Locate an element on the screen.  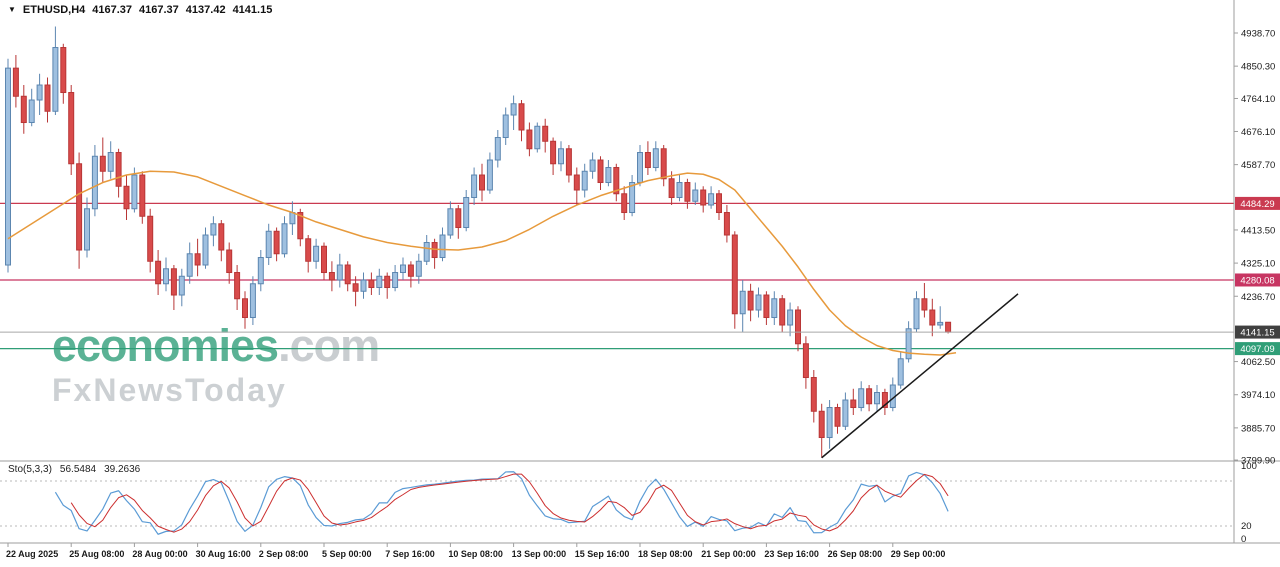
indicator-signal-value: 39.2636 is located at coordinates (122, 469).